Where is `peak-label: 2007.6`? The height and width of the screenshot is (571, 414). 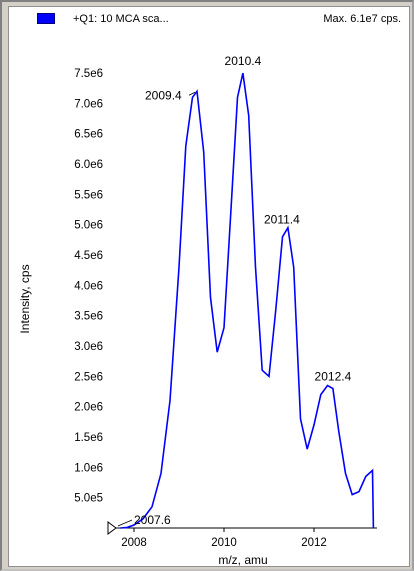
peak-label: 2007.6 is located at coordinates (152, 520).